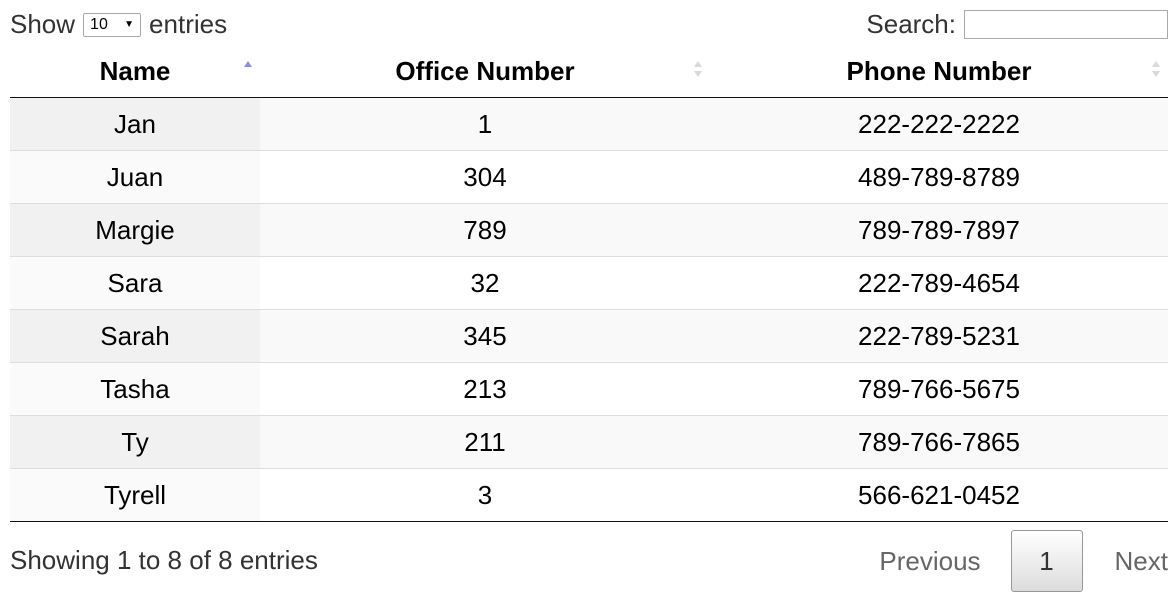 Image resolution: width=1176 pixels, height=610 pixels. I want to click on column-header-phone-number: Phone Number, so click(939, 71).